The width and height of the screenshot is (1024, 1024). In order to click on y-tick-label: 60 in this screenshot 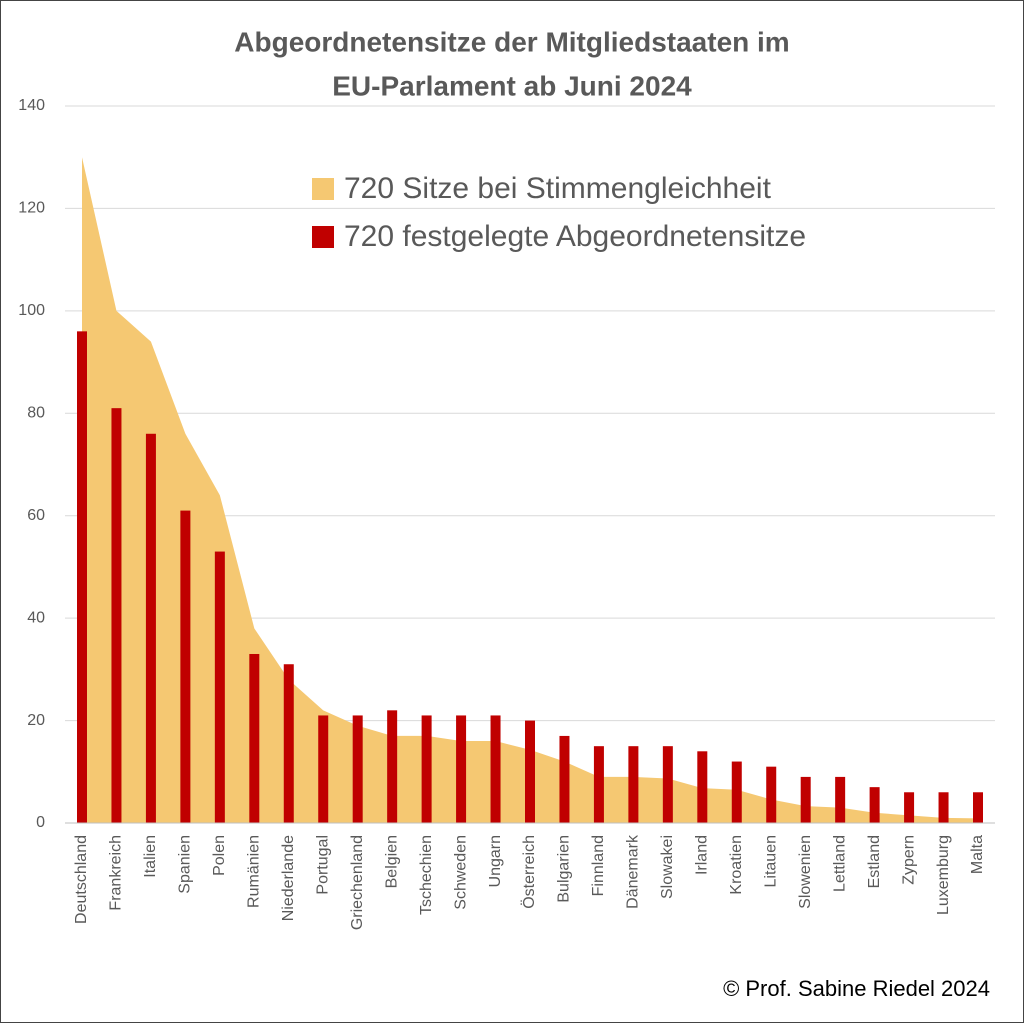, I will do `click(36, 515)`.